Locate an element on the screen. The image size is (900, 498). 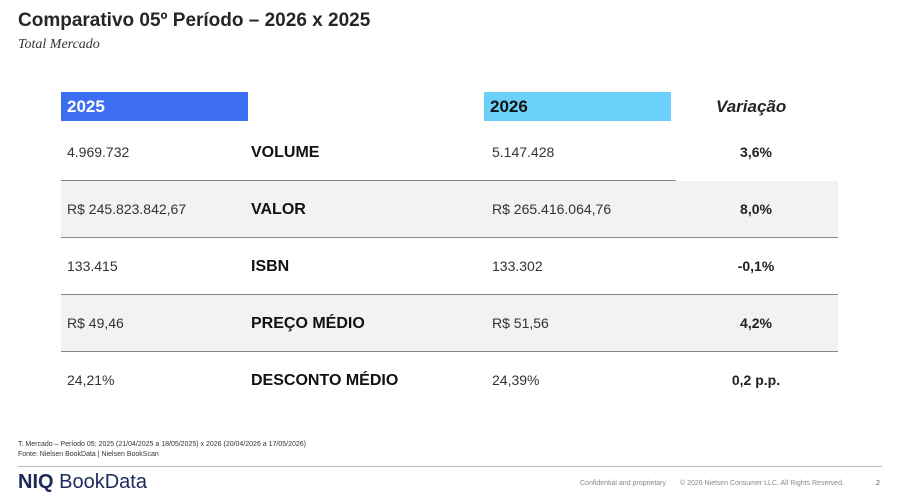
variation-value: 0,2 p.p. is located at coordinates (756, 380).